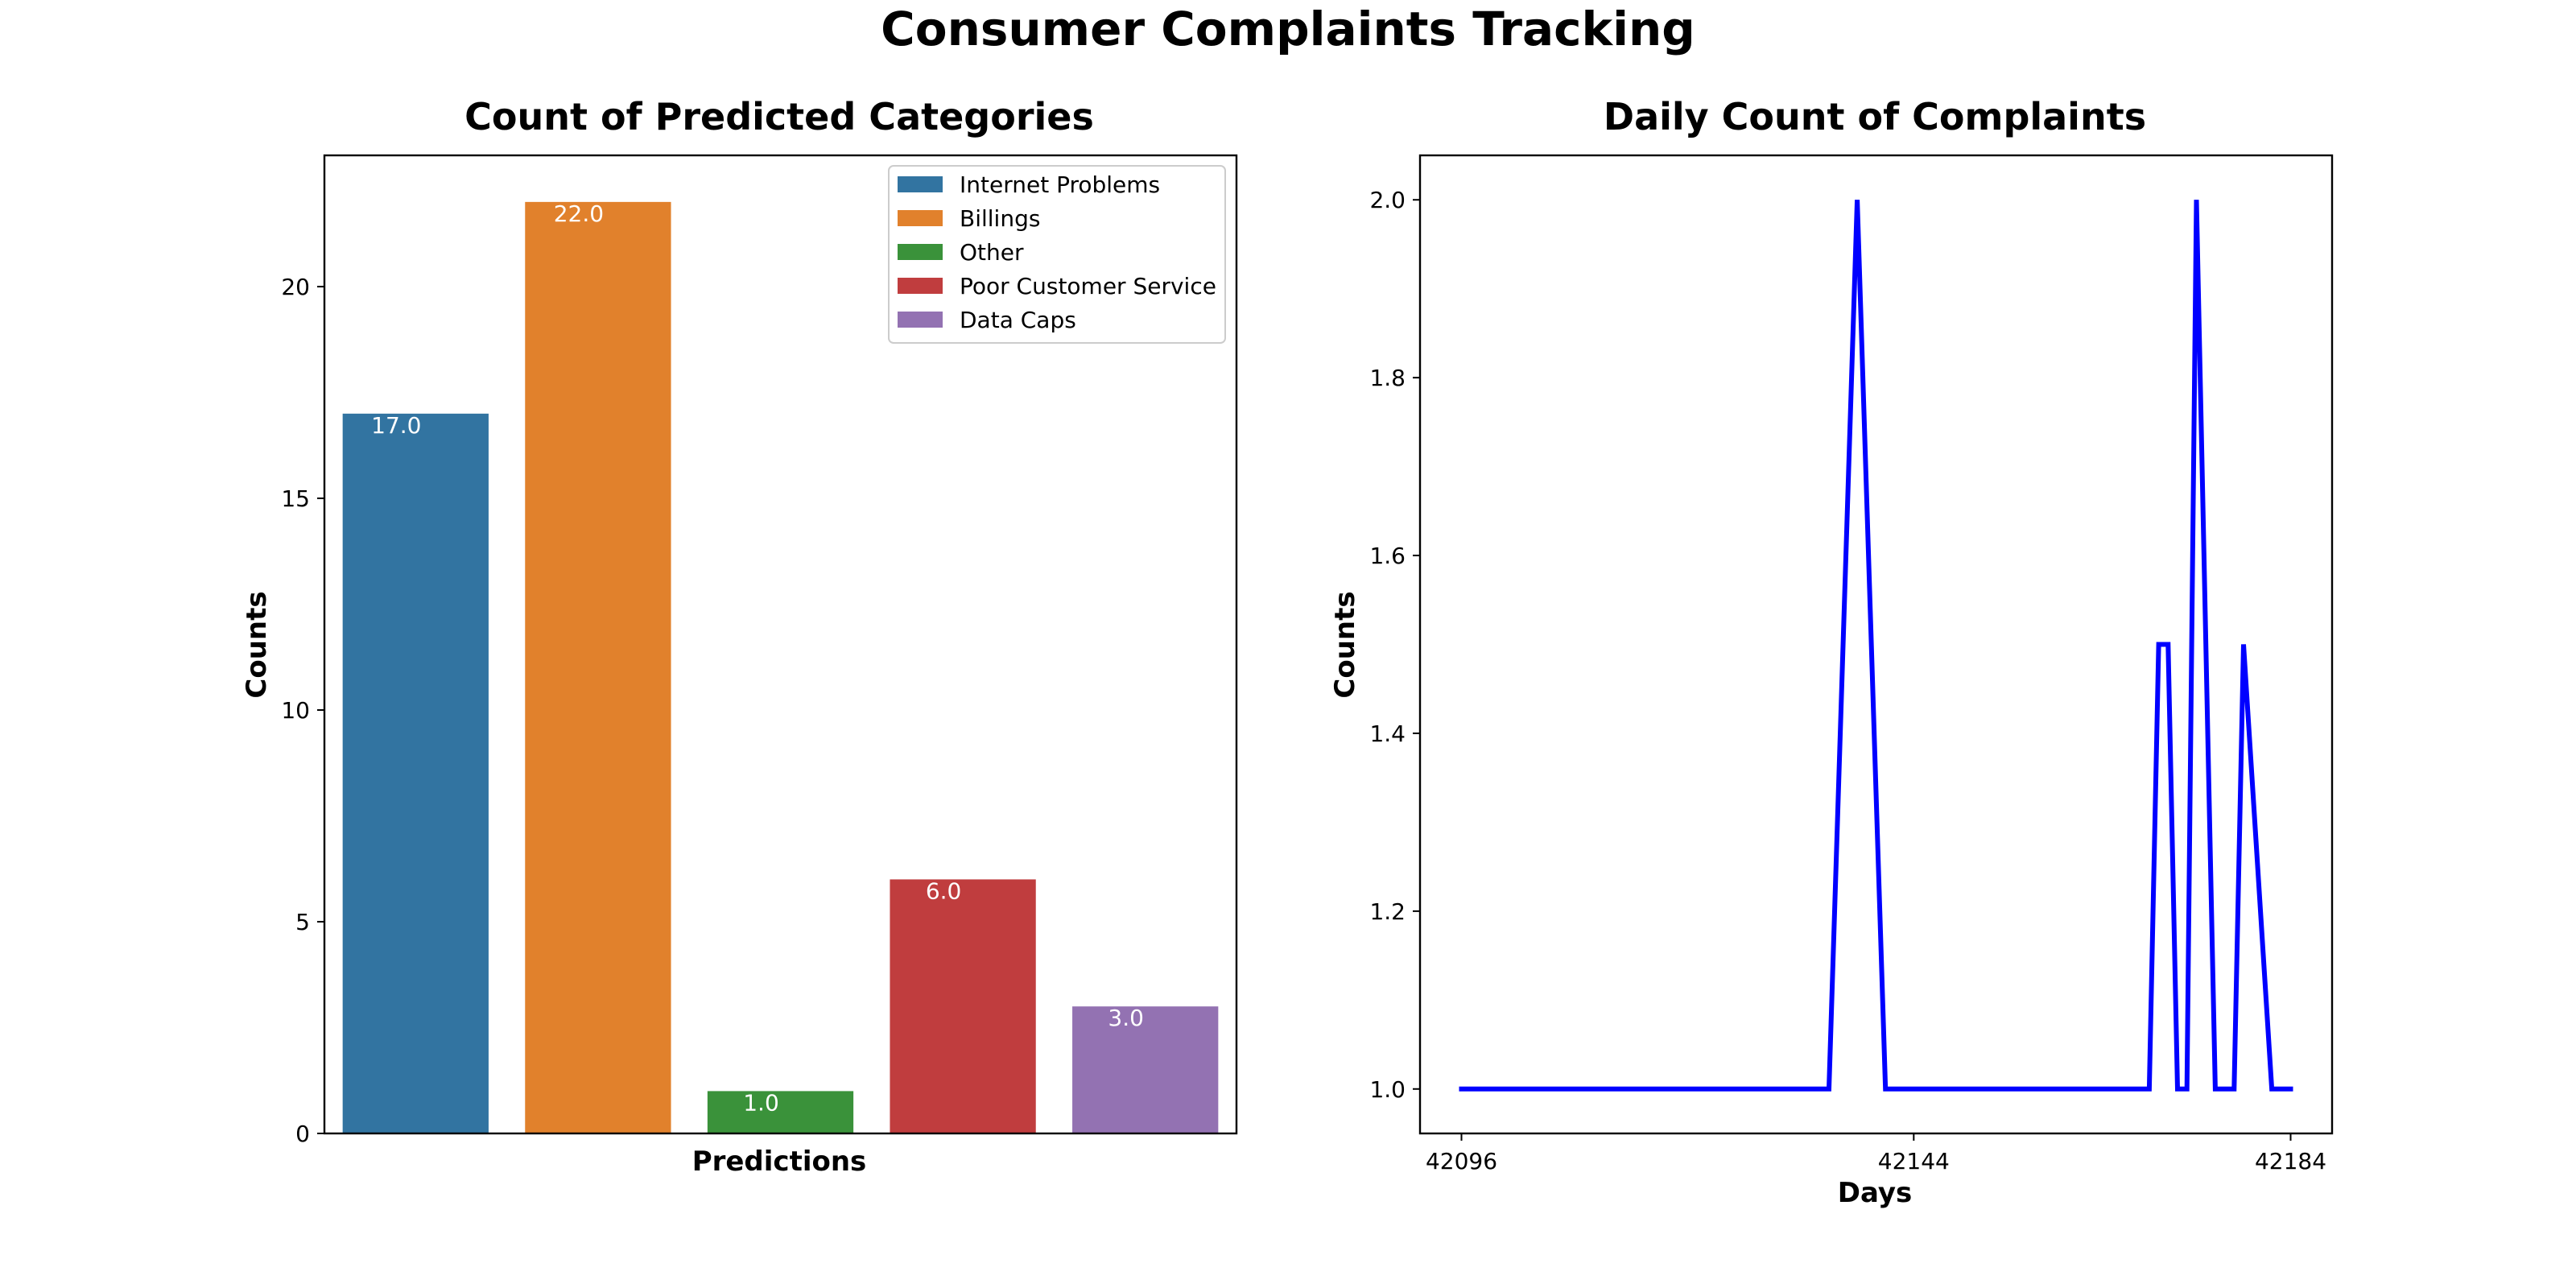 This screenshot has width=2576, height=1288. Describe the element at coordinates (779, 1162) in the screenshot. I see `bar-chart-x-axis-label: Predictions` at that location.